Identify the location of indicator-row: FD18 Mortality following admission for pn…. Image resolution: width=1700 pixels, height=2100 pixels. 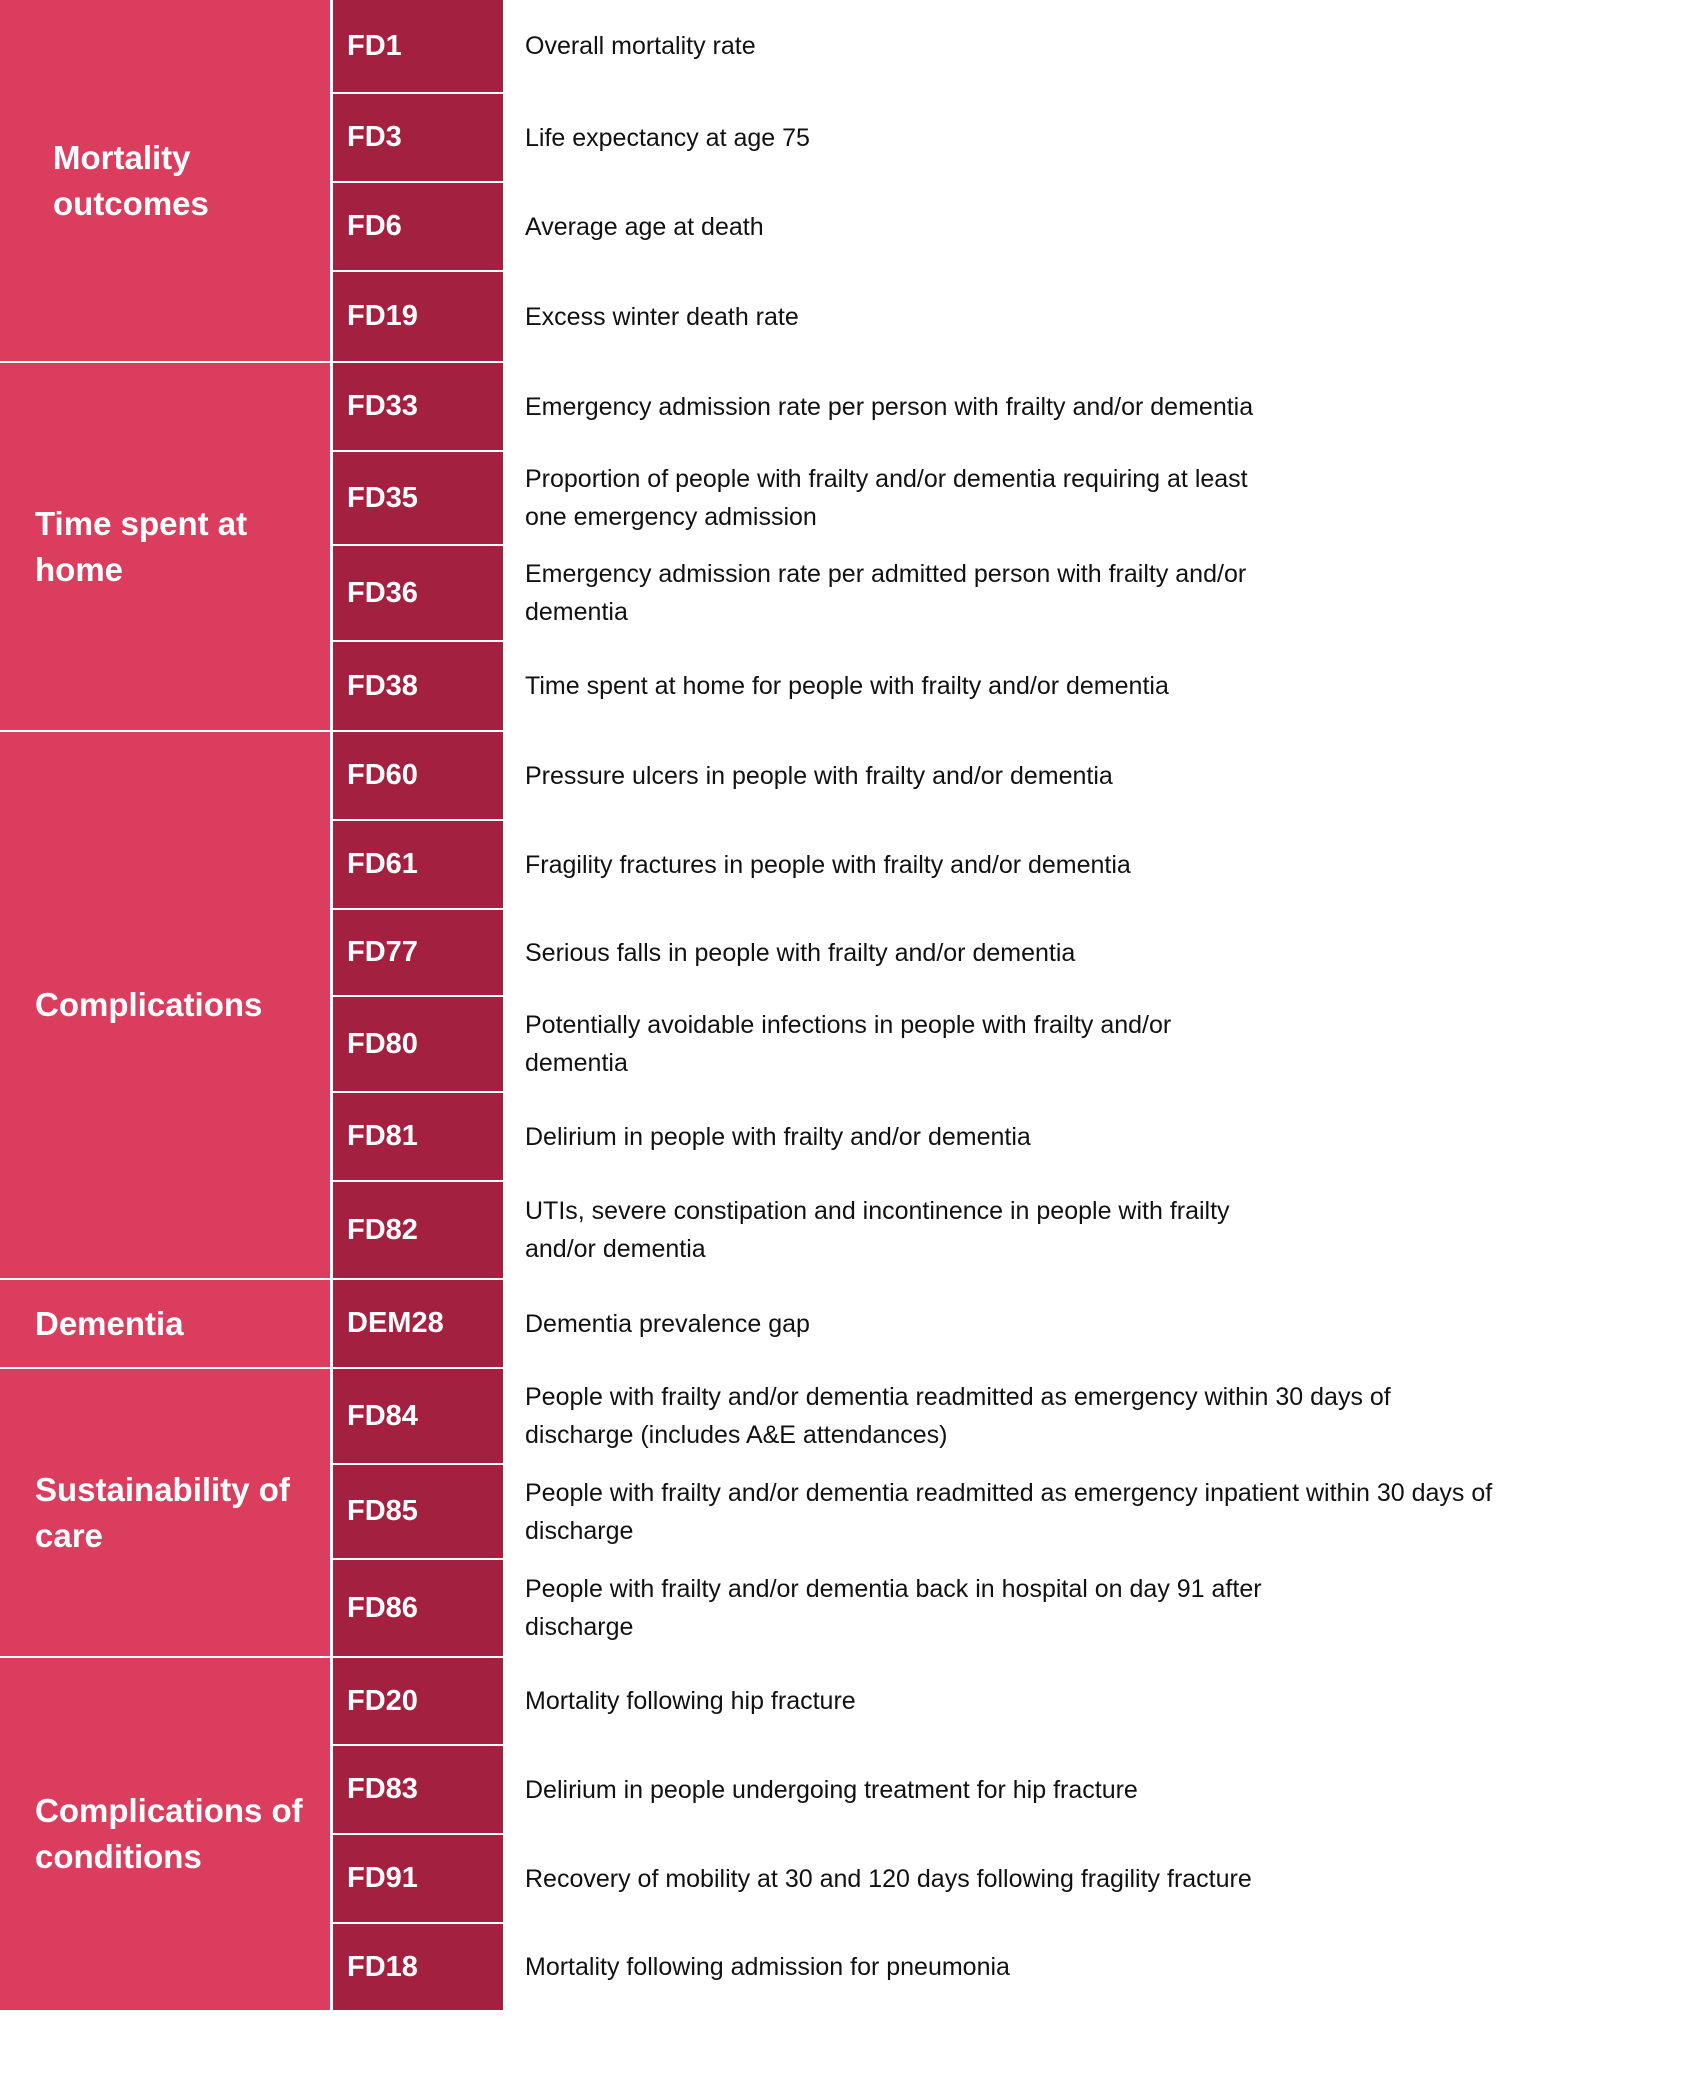
(1016, 1967).